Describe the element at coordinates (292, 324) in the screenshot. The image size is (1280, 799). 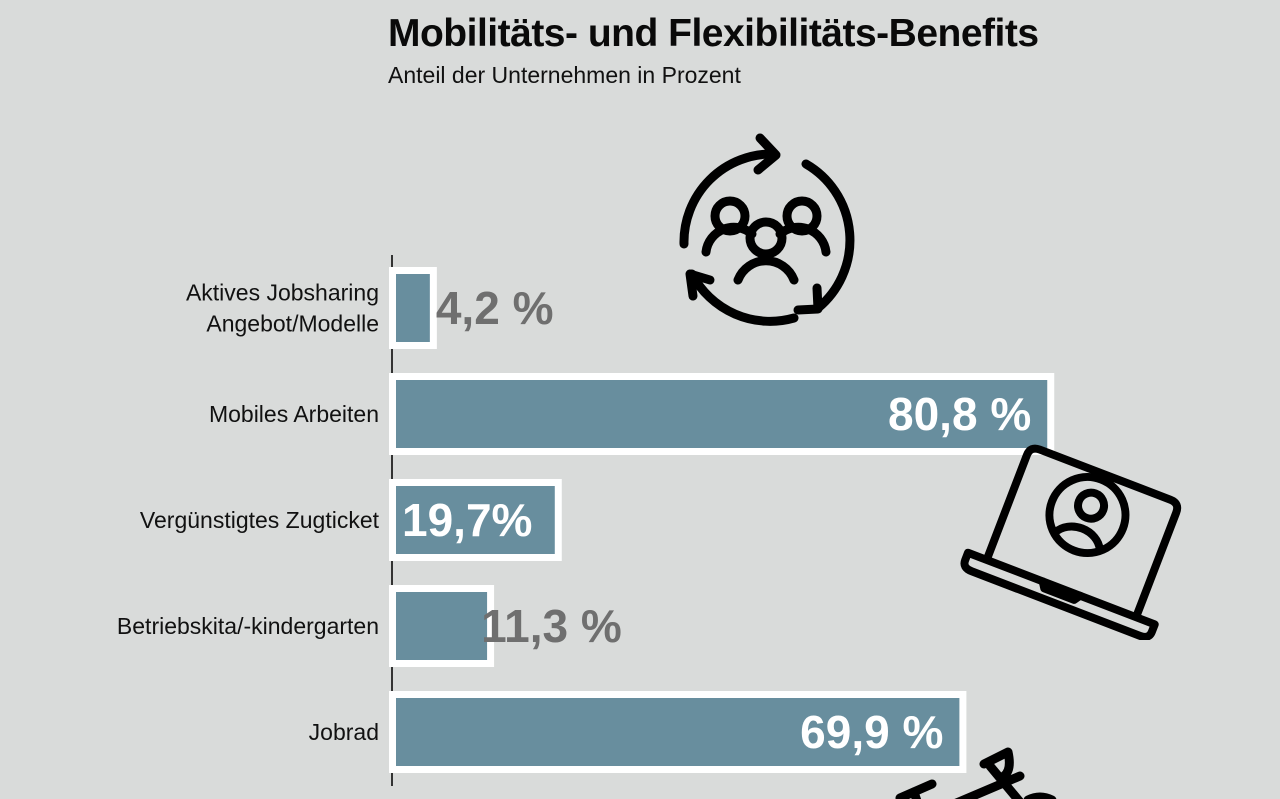
I see `category-label: Angebot/Modelle` at that location.